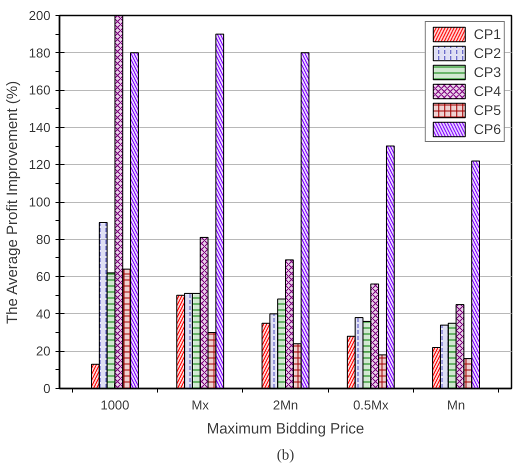  Describe the element at coordinates (487, 34) in the screenshot. I see `legend-label: CP1` at that location.